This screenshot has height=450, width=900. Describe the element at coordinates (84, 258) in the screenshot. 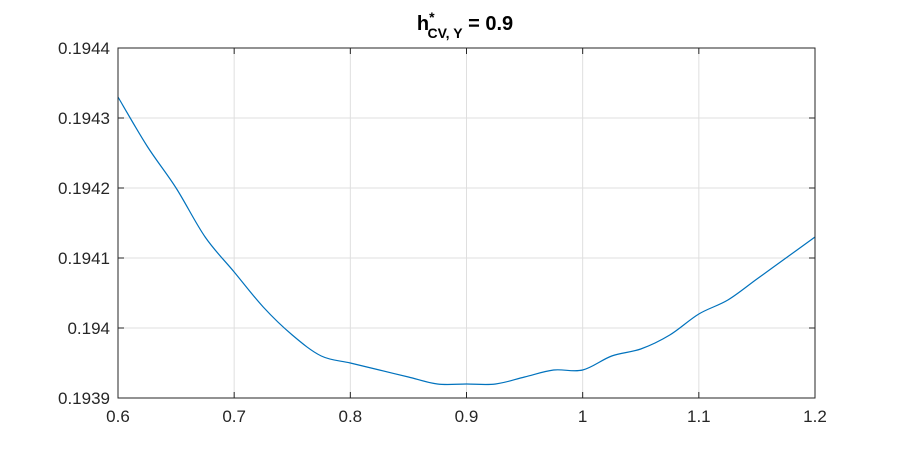

I see `y-tick-label: 0.1941` at that location.